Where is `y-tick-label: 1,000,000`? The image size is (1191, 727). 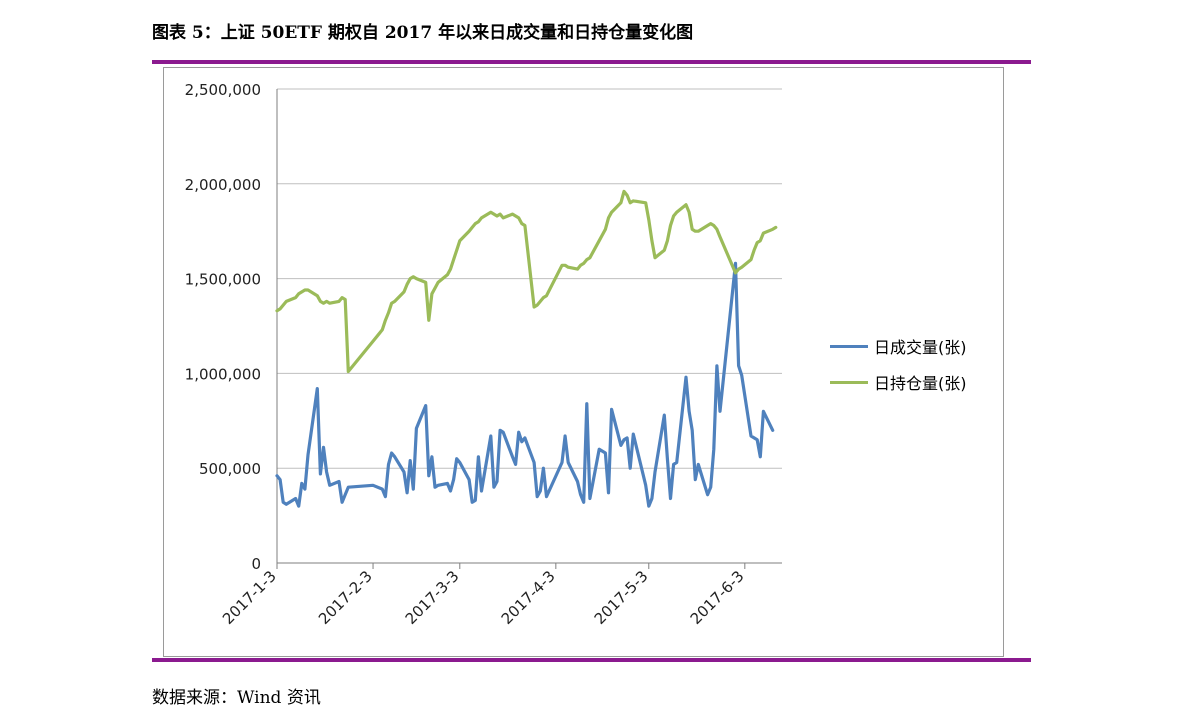
y-tick-label: 1,000,000 is located at coordinates (223, 374).